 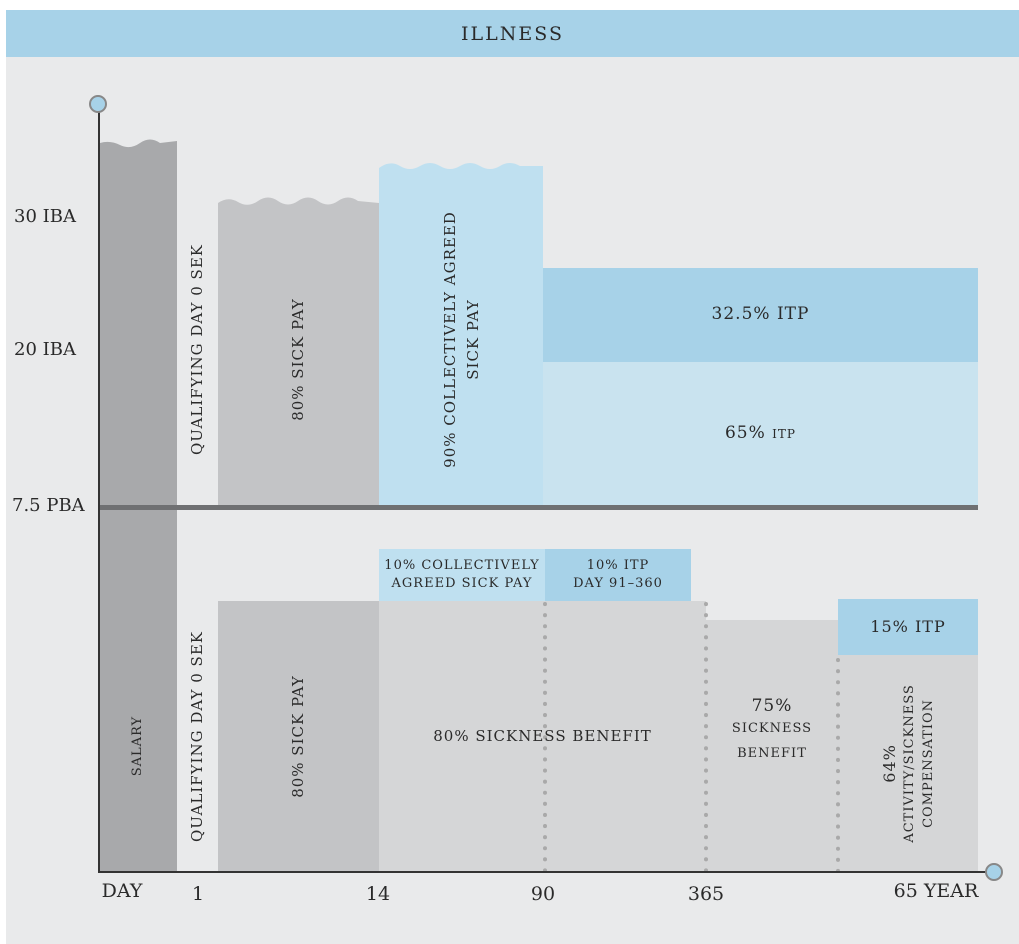 I want to click on lower-sick-pay-label: 80% SICK PAY, so click(x=297, y=736).